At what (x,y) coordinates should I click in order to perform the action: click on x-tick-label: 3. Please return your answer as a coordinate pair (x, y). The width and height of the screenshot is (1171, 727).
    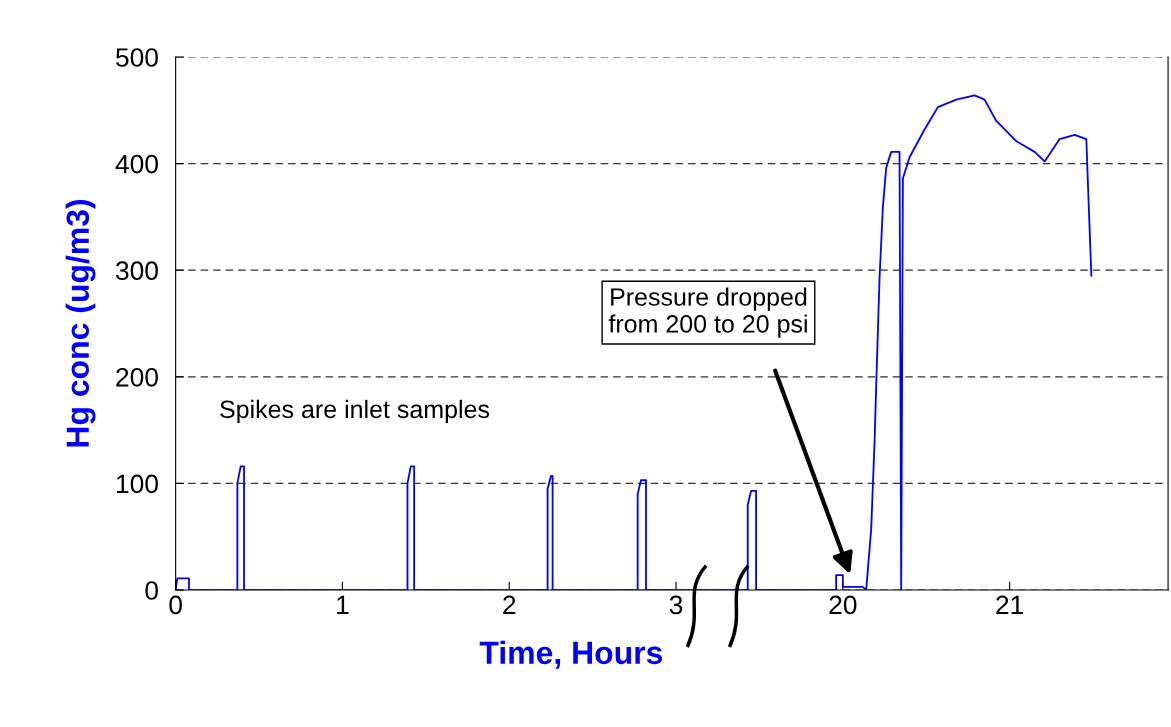
    Looking at the image, I should click on (676, 605).